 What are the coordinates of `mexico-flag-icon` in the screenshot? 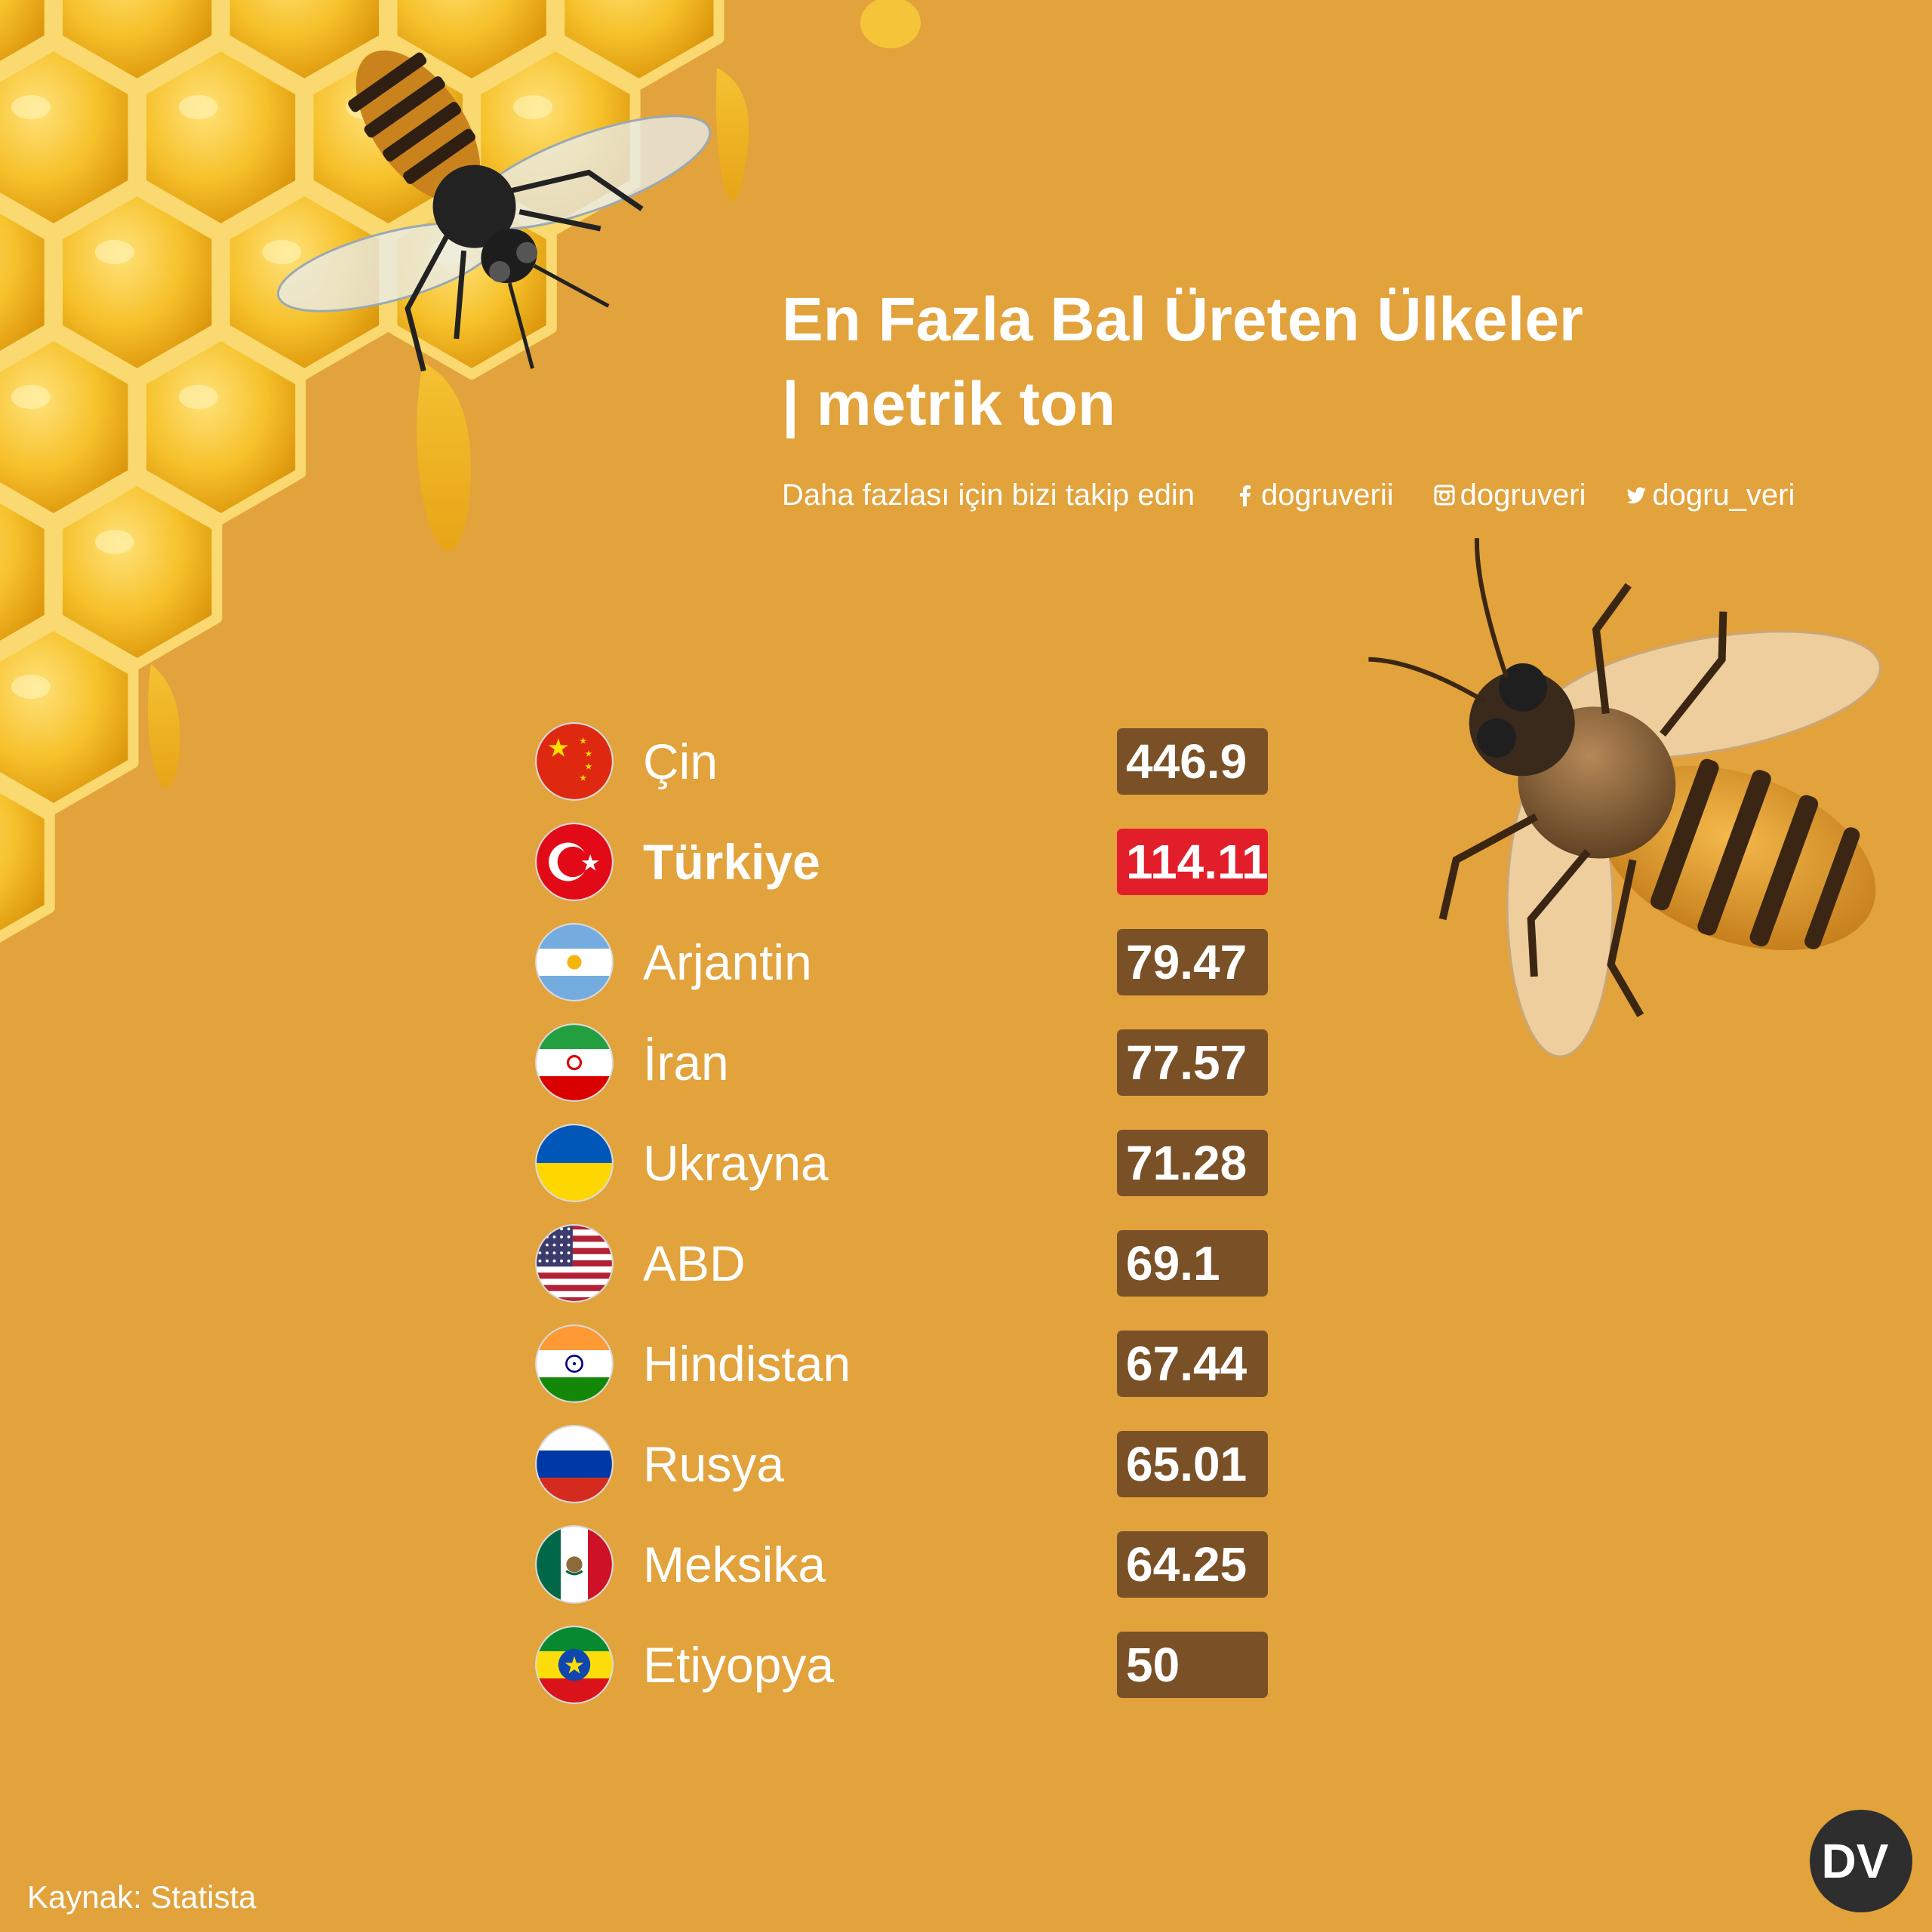 It's located at (574, 1564).